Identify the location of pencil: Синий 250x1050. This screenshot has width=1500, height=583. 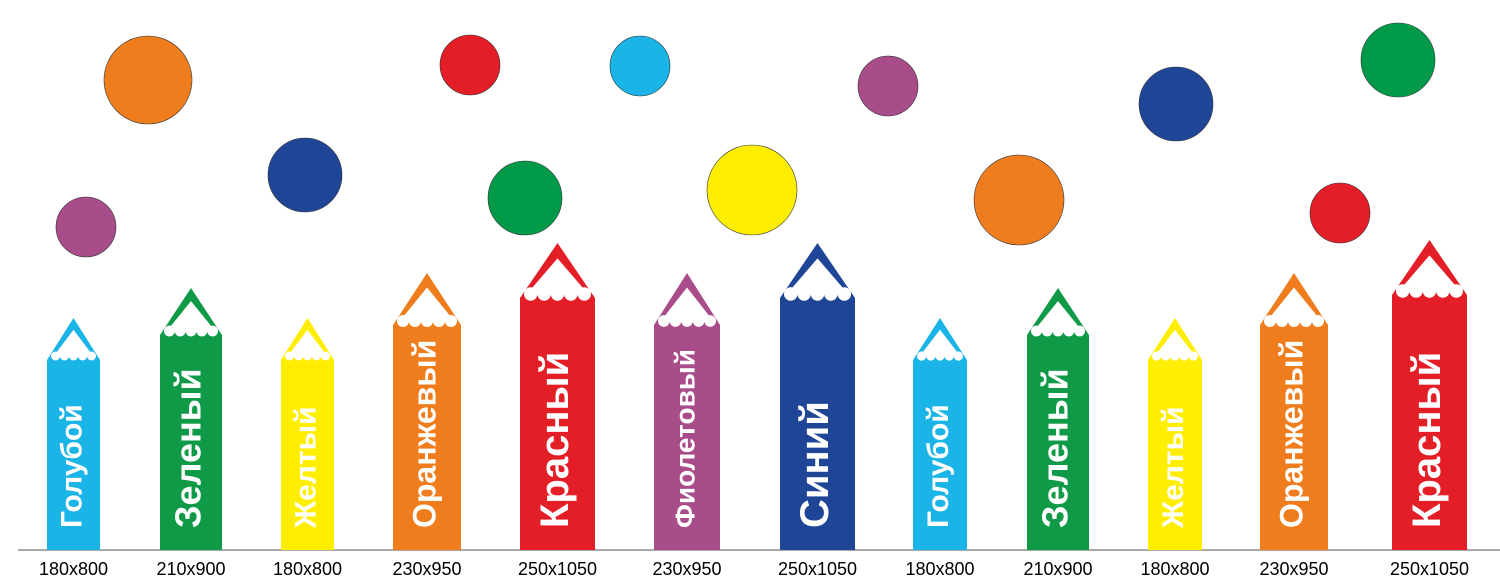
(817, 411).